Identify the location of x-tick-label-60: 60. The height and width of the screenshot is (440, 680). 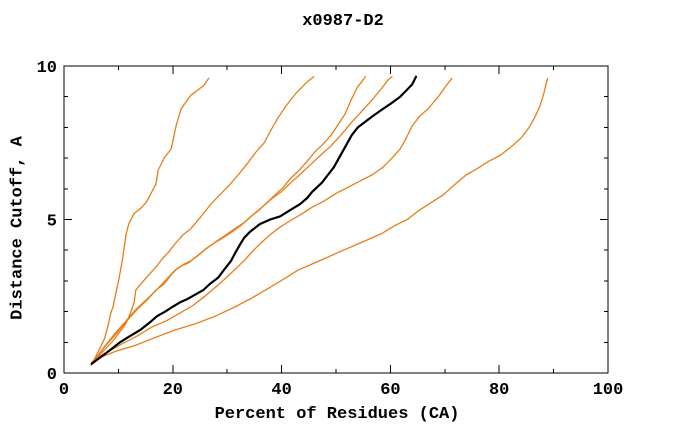
(390, 390).